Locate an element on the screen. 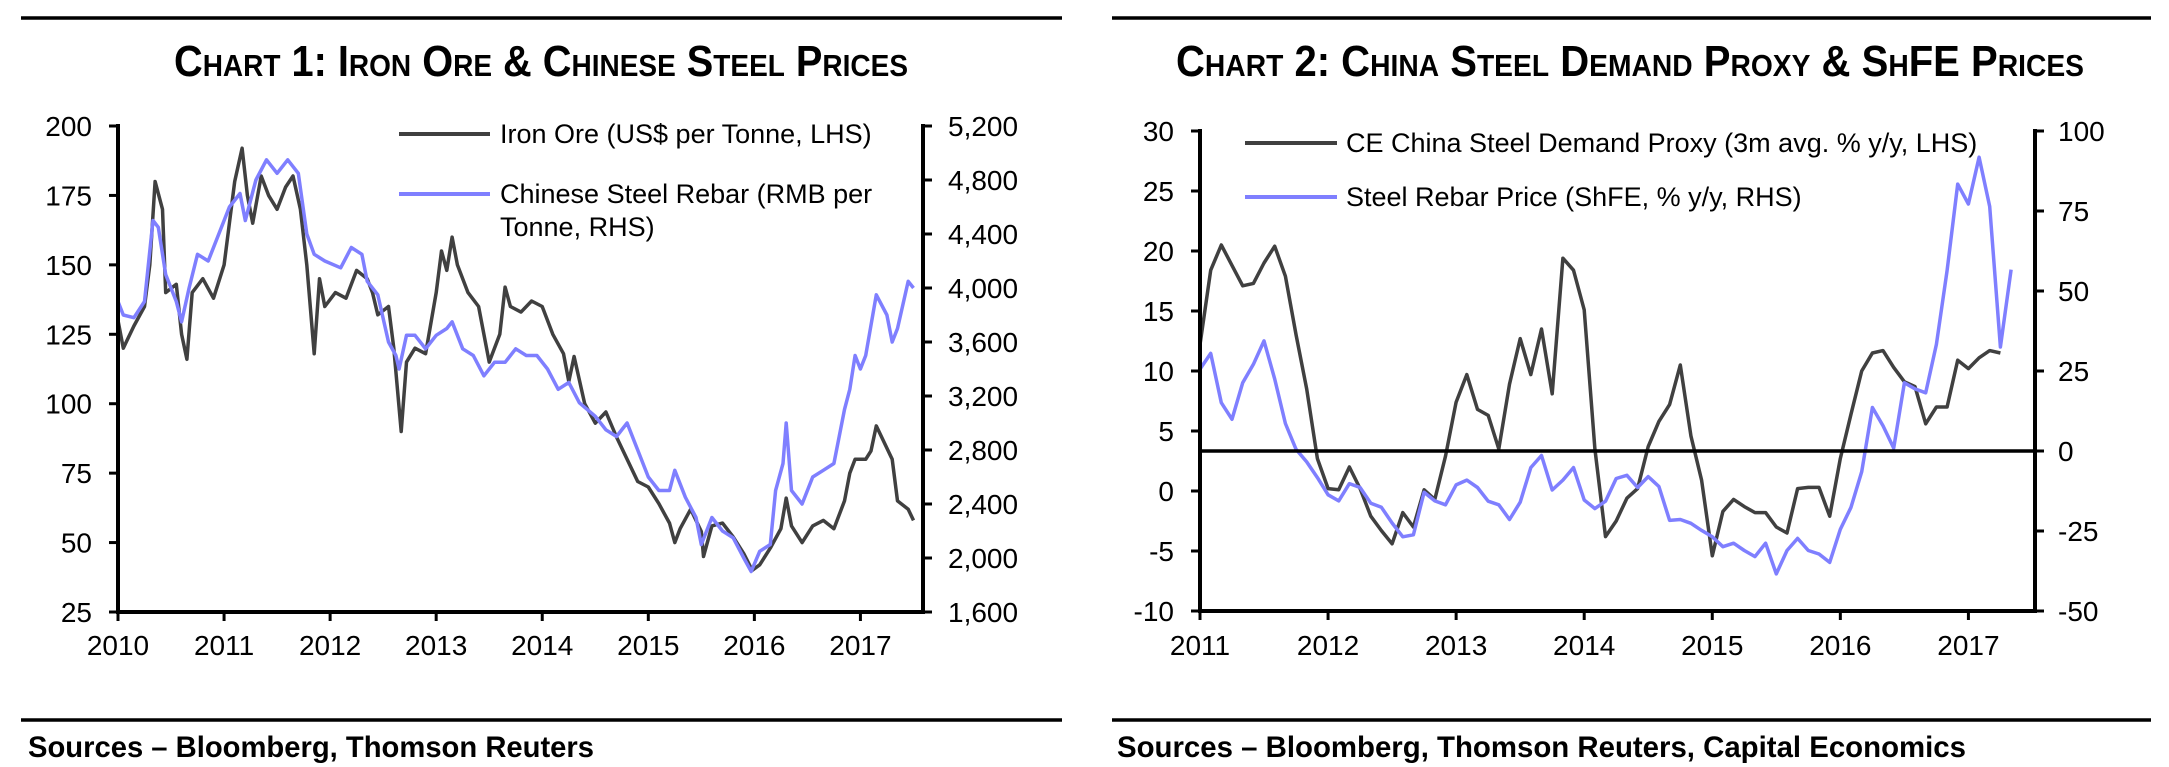 Image resolution: width=2169 pixels, height=767 pixels. right-y-tick-label: 2,000 is located at coordinates (983, 558).